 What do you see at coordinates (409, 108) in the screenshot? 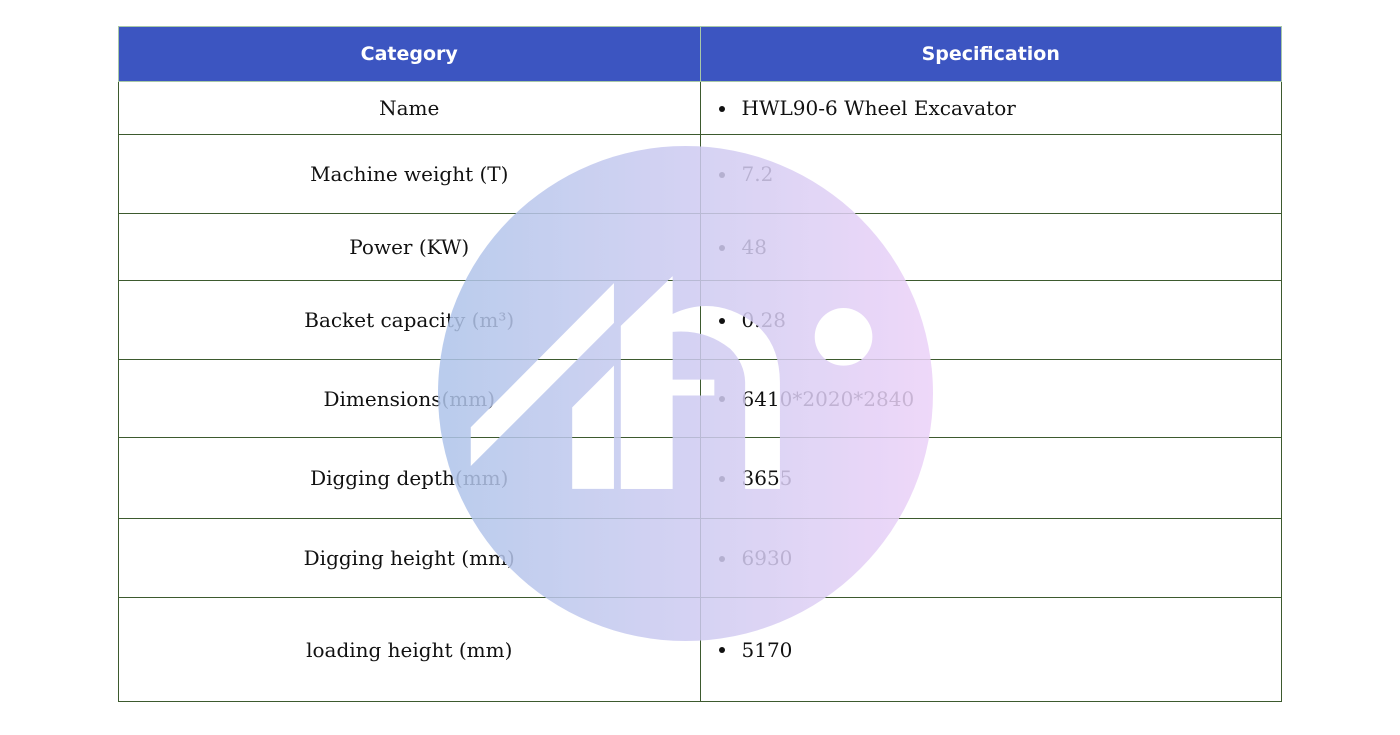
I see `row-category: Name` at bounding box center [409, 108].